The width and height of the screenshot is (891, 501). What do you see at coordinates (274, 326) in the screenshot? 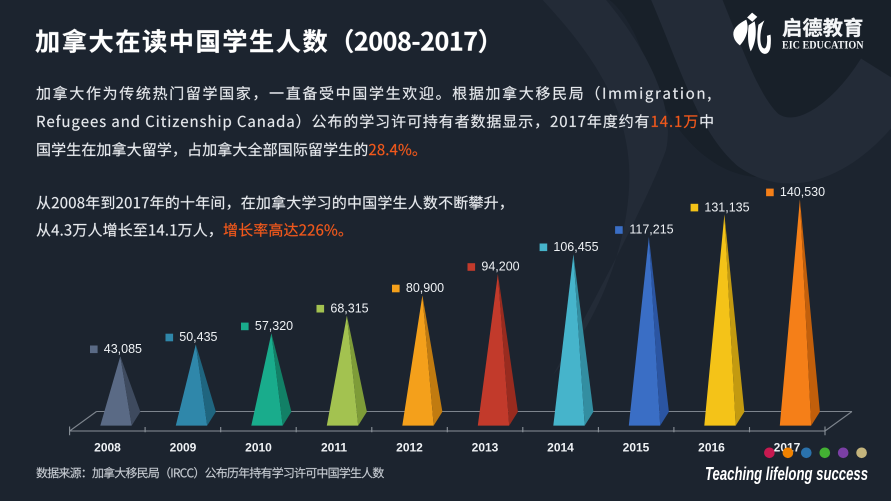
I see `svg-text: 57,320` at bounding box center [274, 326].